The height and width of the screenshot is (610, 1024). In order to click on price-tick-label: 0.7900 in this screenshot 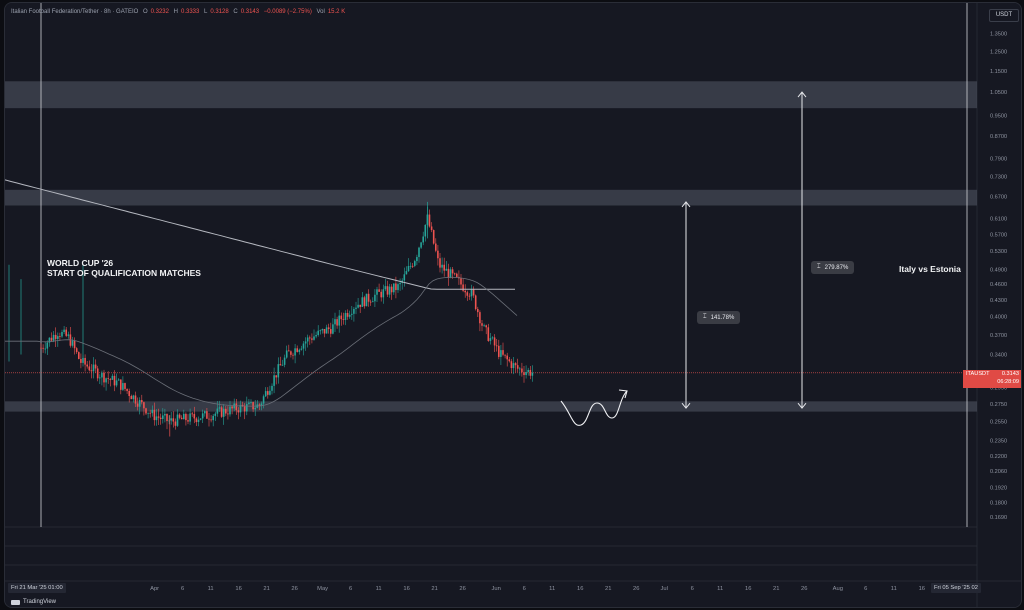, I will do `click(998, 159)`.